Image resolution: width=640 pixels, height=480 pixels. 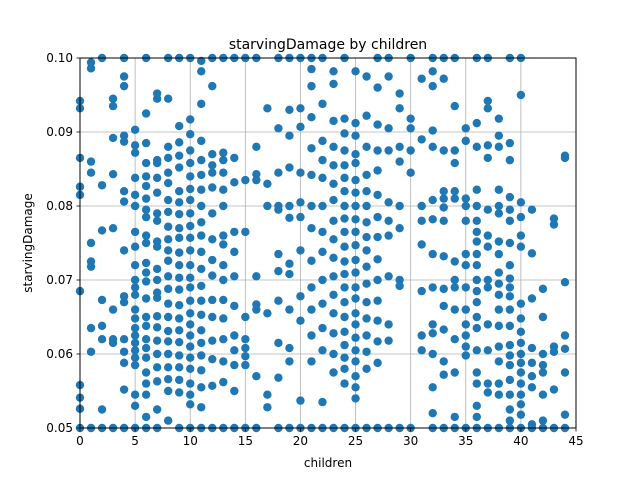 What do you see at coordinates (245, 441) in the screenshot?
I see `x-tick-label: 15` at bounding box center [245, 441].